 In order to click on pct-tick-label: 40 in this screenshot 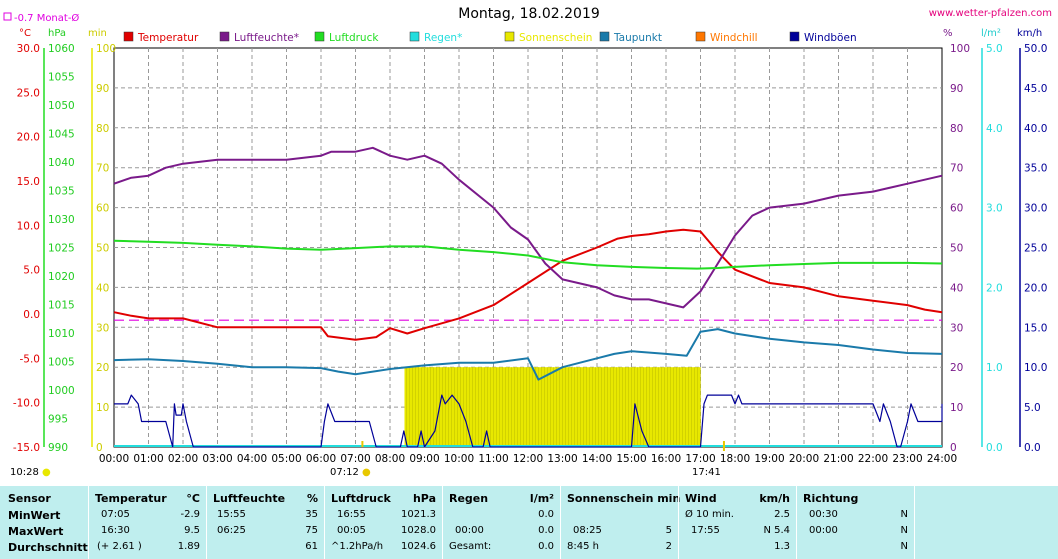, I will do `click(956, 288)`.